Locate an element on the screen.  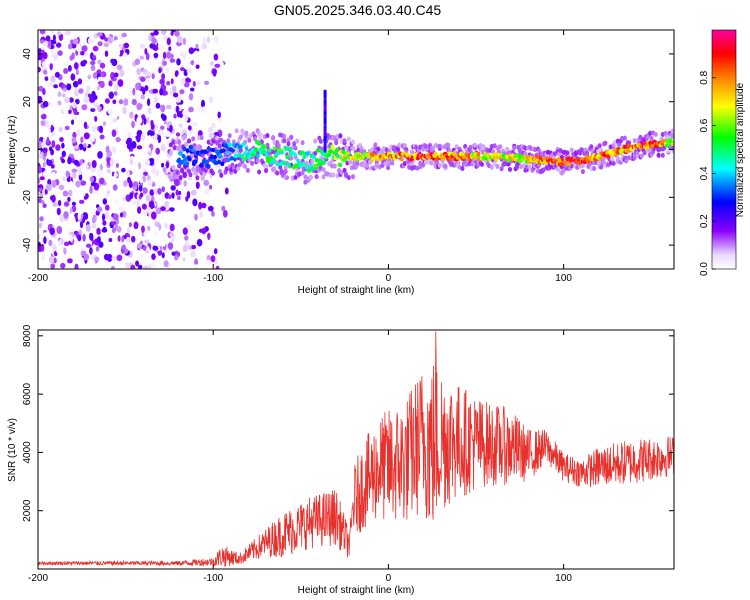
y-tick-label: 40 is located at coordinates (27, 54).